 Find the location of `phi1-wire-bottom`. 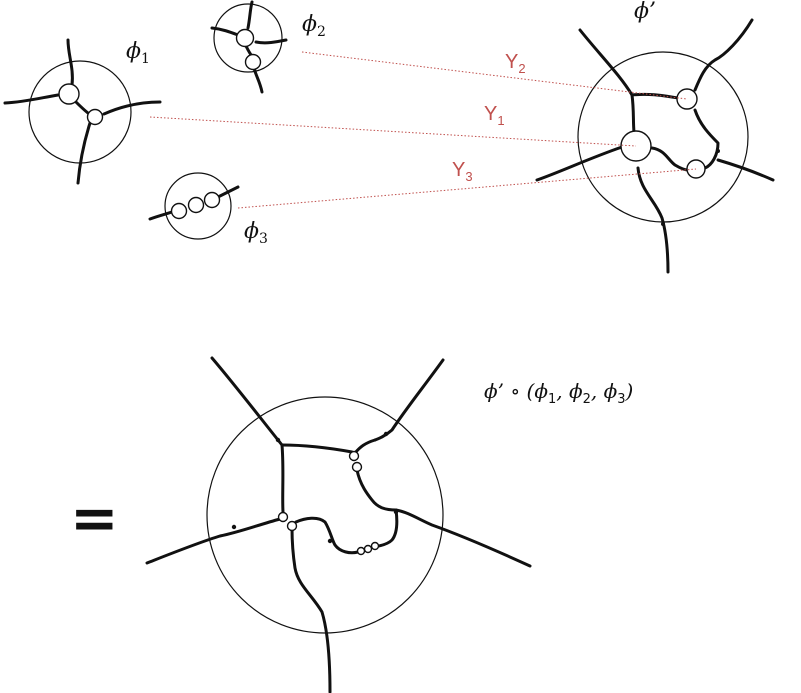

phi1-wire-bottom is located at coordinates (84, 153).